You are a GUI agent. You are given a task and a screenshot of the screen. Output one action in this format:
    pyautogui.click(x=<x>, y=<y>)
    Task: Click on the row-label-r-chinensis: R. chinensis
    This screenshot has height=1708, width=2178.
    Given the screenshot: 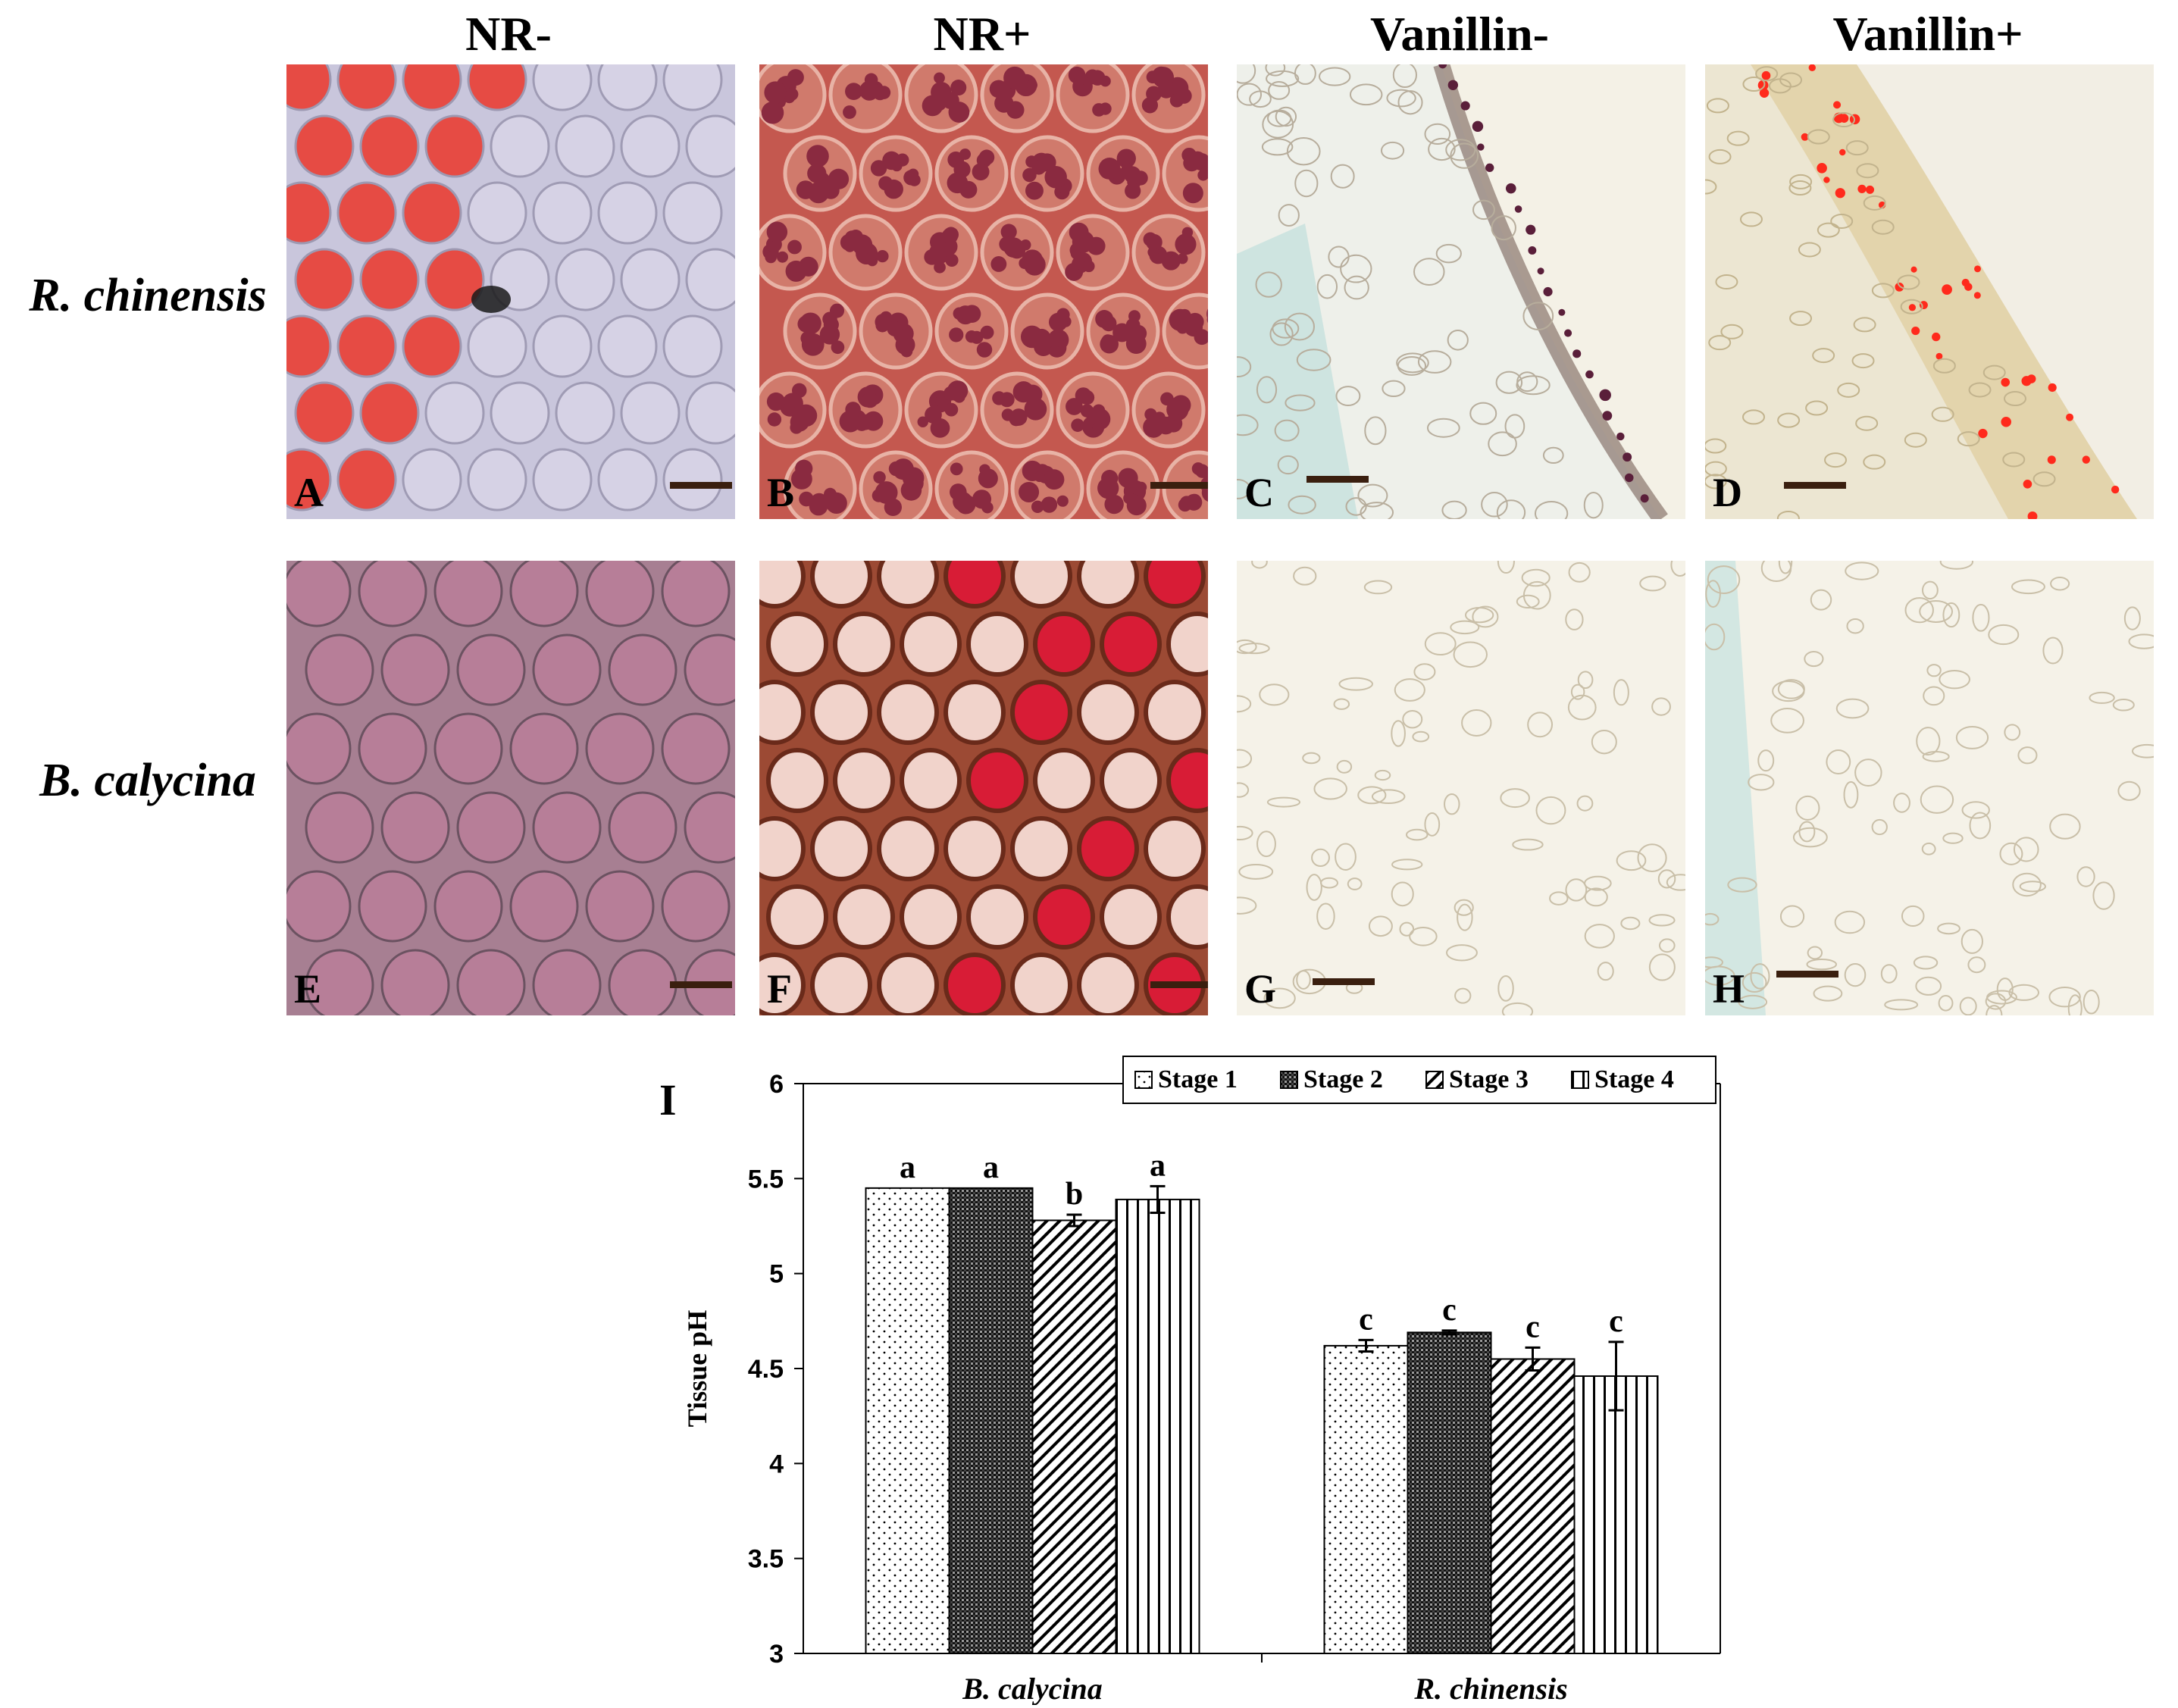 What is the action you would take?
    pyautogui.click(x=148, y=295)
    